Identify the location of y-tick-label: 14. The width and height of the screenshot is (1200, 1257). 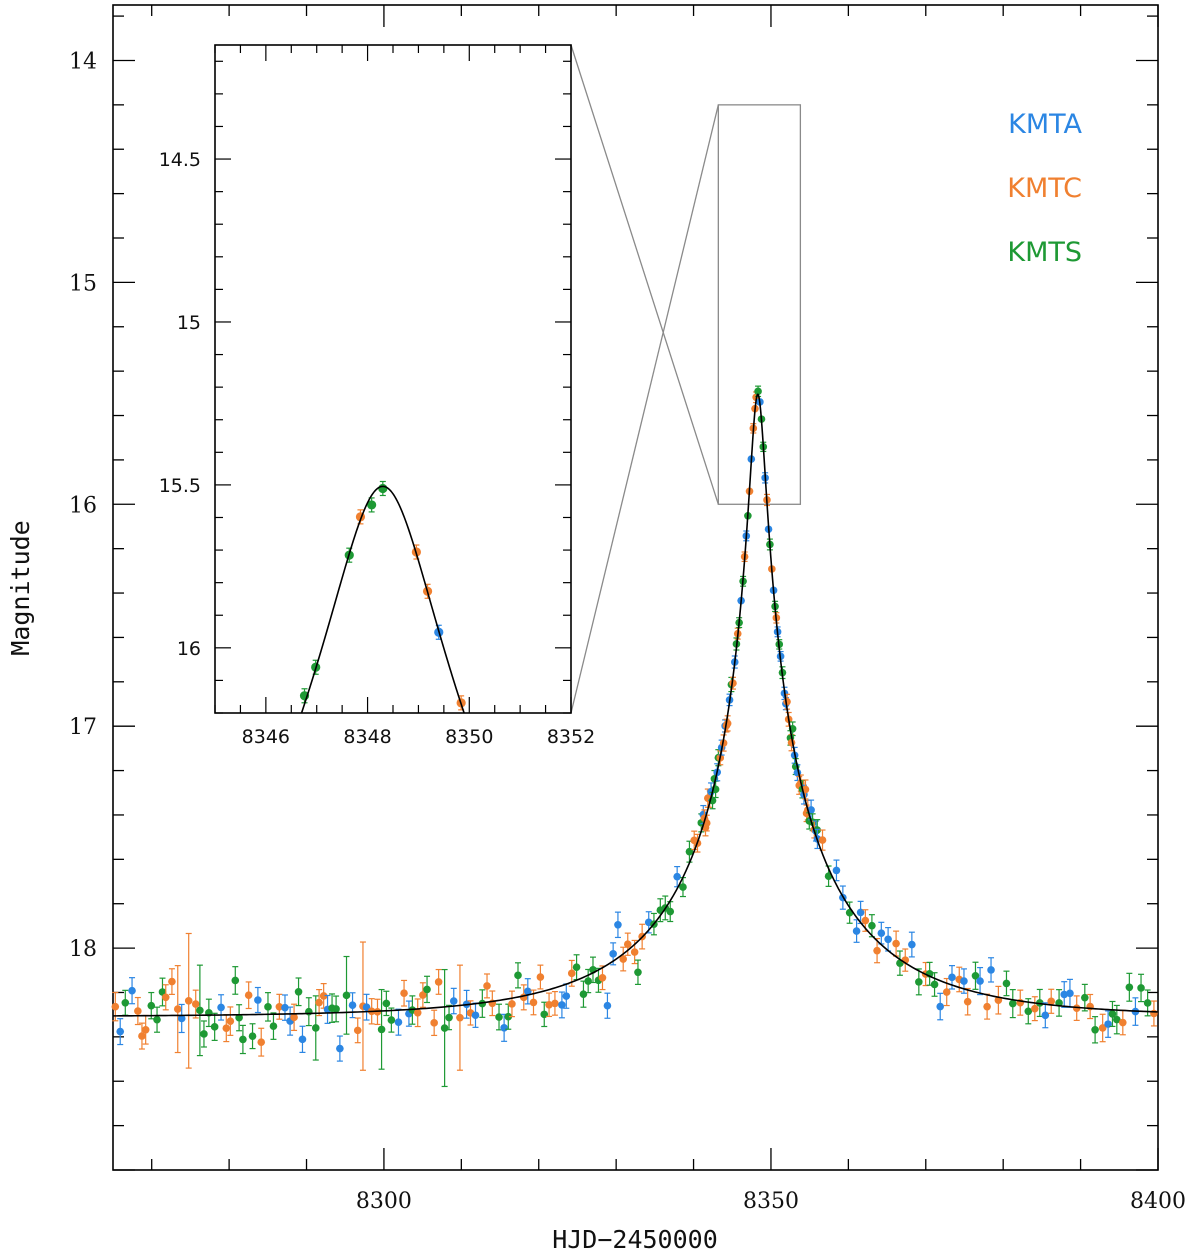
(83, 61).